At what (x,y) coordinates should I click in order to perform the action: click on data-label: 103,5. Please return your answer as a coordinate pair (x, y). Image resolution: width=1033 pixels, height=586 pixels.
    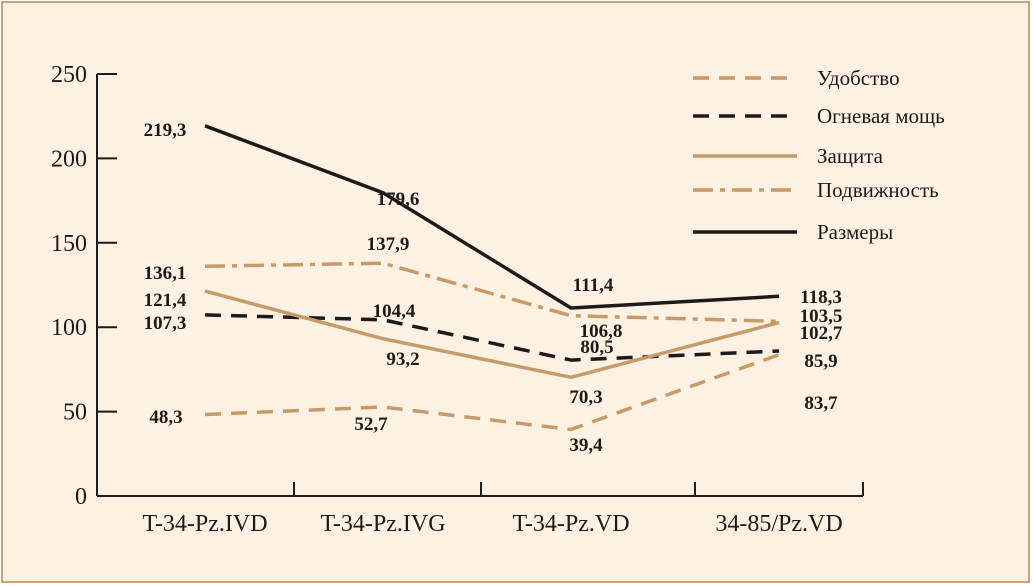
    Looking at the image, I should click on (821, 316).